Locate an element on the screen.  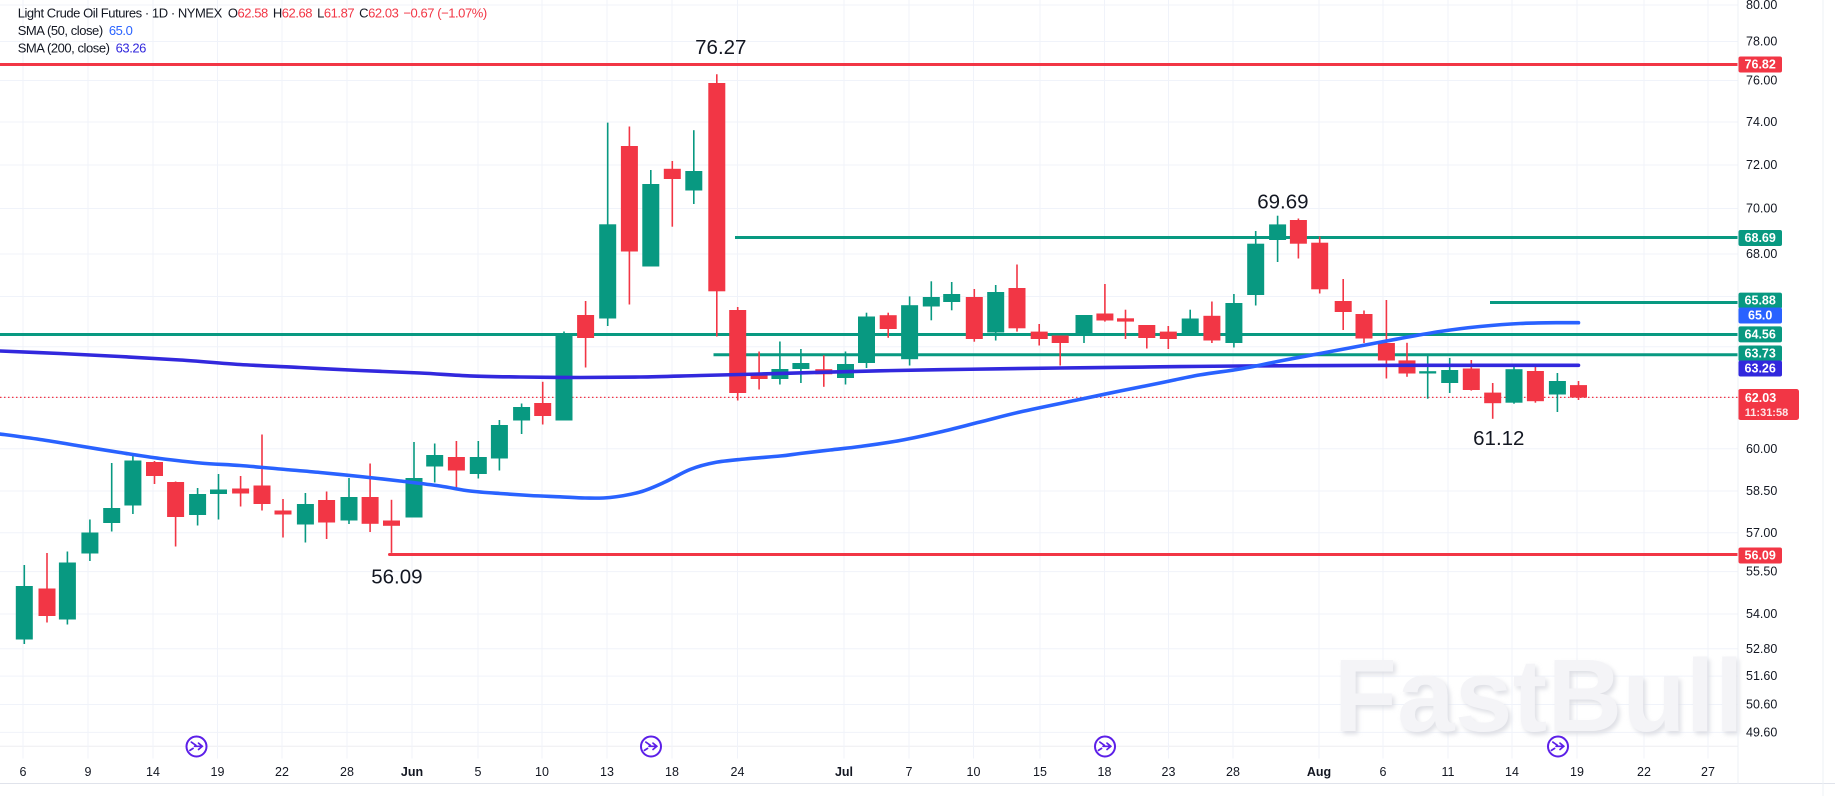
svg-text: 15 is located at coordinates (1040, 772).